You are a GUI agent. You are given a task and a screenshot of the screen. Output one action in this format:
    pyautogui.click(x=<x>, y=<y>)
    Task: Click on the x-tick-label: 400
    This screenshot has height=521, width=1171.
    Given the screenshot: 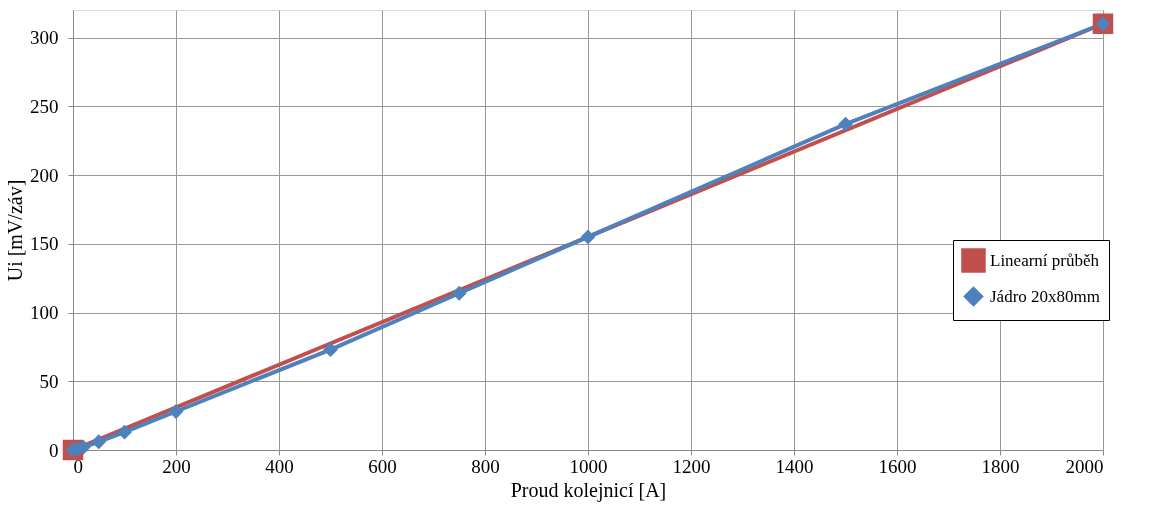 What is the action you would take?
    pyautogui.click(x=279, y=466)
    